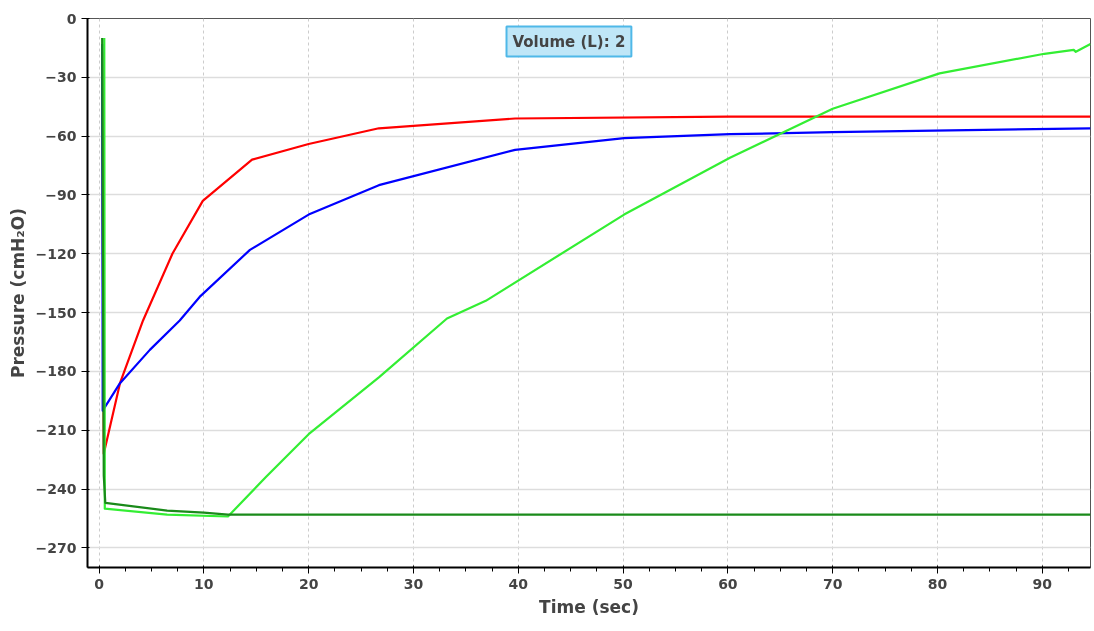 This screenshot has width=1094, height=631. Describe the element at coordinates (937, 583) in the screenshot. I see `x-tick-label: 80` at that location.